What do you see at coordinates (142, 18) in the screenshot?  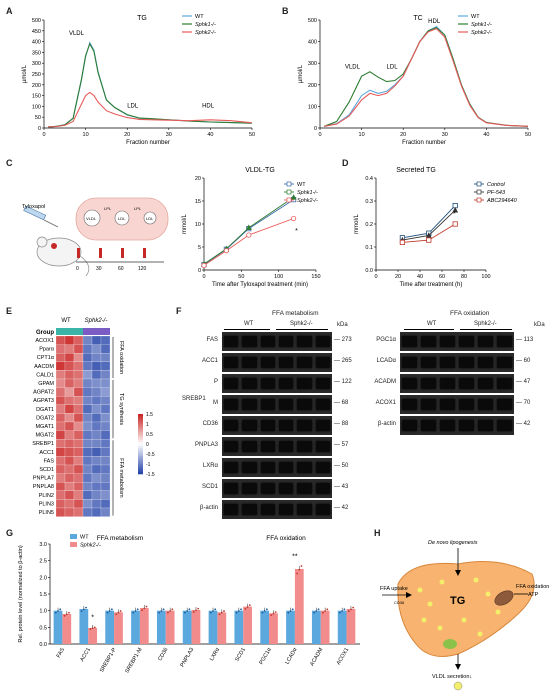 I see `chart-title: TG` at bounding box center [142, 18].